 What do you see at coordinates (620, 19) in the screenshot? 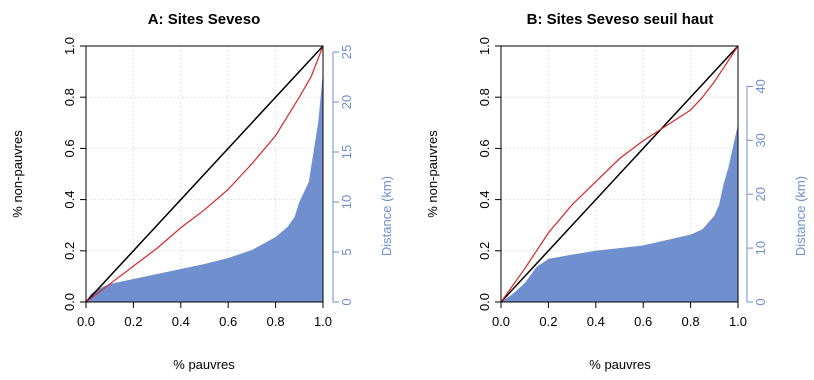
I see `chart-title: B: Sites Seveso seuil haut` at bounding box center [620, 19].